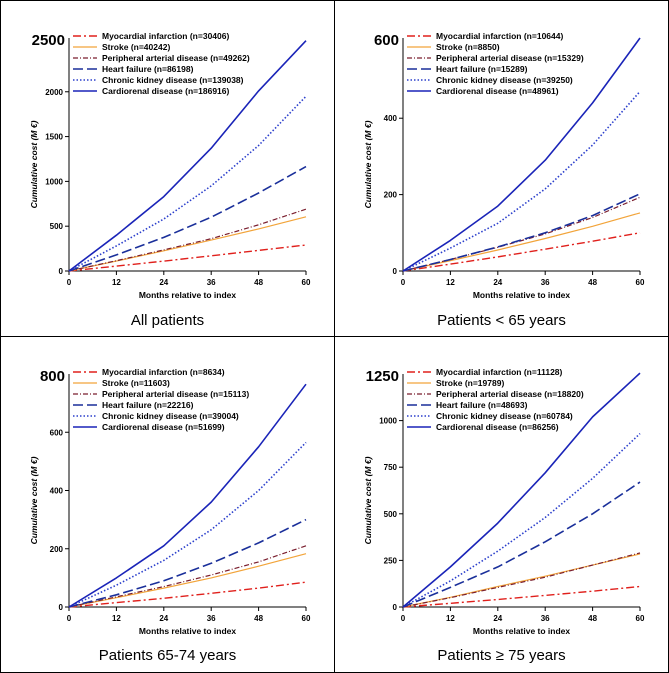 Image resolution: width=669 pixels, height=673 pixels. What do you see at coordinates (170, 416) in the screenshot?
I see `legend-label: Chronic kidney disease (n=39004)` at bounding box center [170, 416].